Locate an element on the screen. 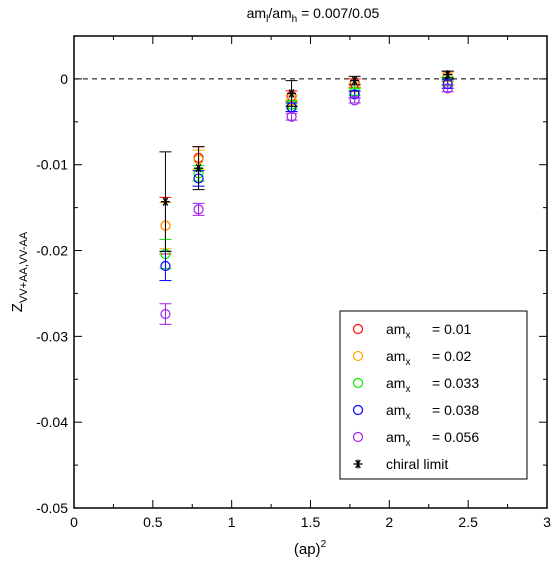 The width and height of the screenshot is (554, 561). x-tick-label: 0.5 is located at coordinates (153, 522).